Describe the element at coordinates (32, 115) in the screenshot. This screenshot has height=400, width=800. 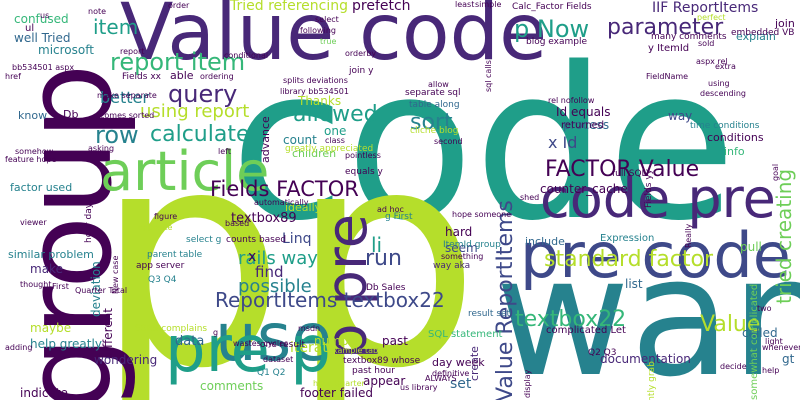
I see `word-cloud-word: know` at that location.